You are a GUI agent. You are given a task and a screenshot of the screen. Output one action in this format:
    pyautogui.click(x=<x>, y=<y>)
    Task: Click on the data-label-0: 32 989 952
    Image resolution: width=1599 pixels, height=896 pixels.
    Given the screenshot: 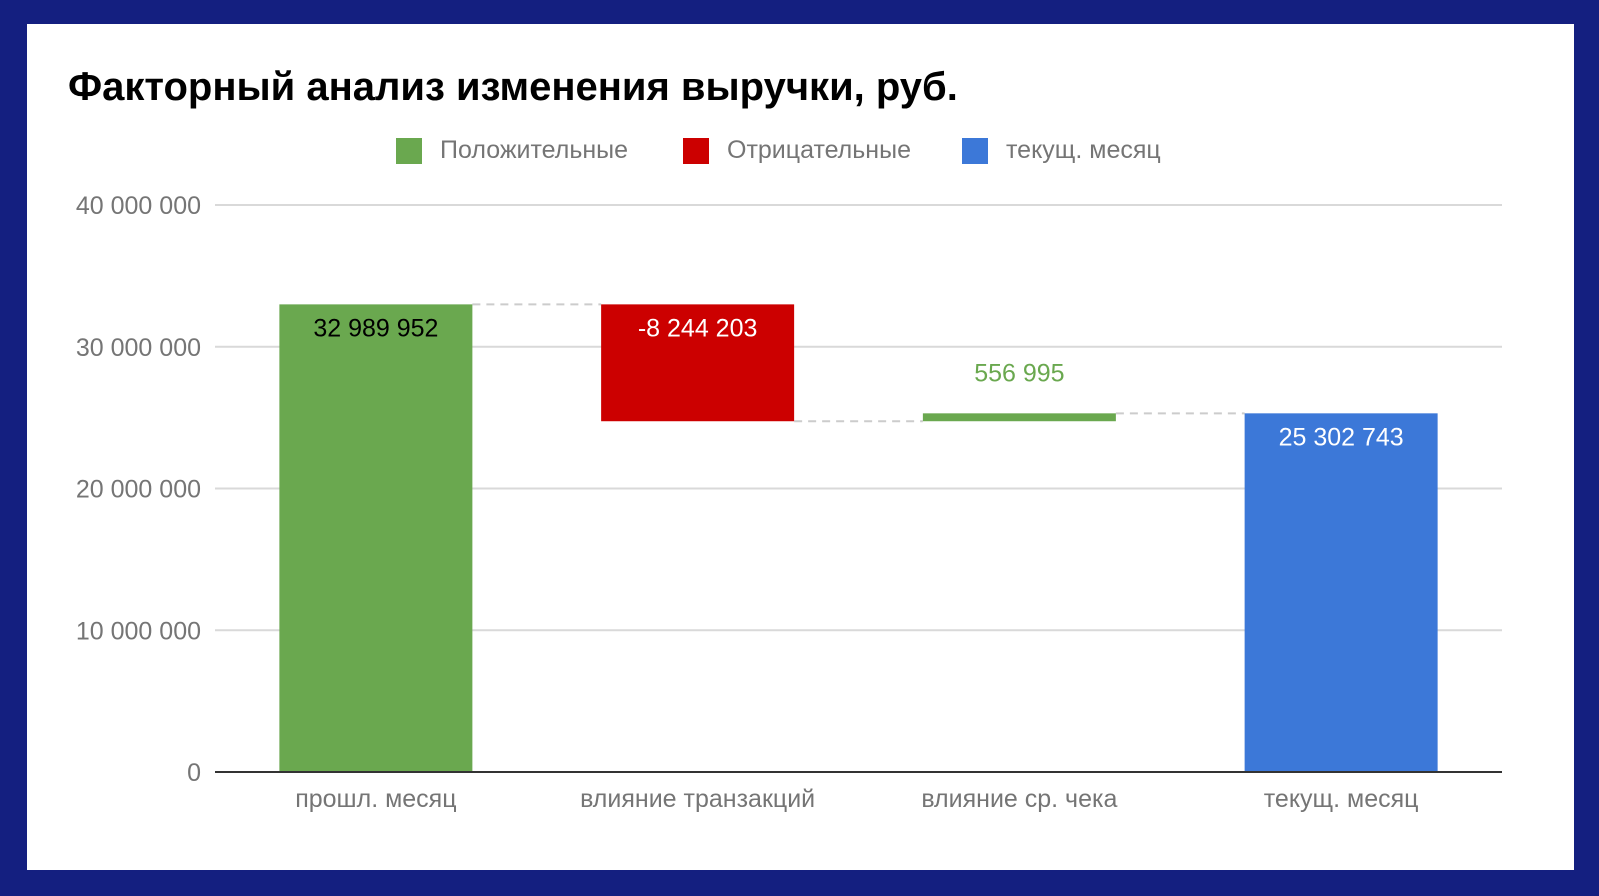 What is the action you would take?
    pyautogui.click(x=375, y=328)
    